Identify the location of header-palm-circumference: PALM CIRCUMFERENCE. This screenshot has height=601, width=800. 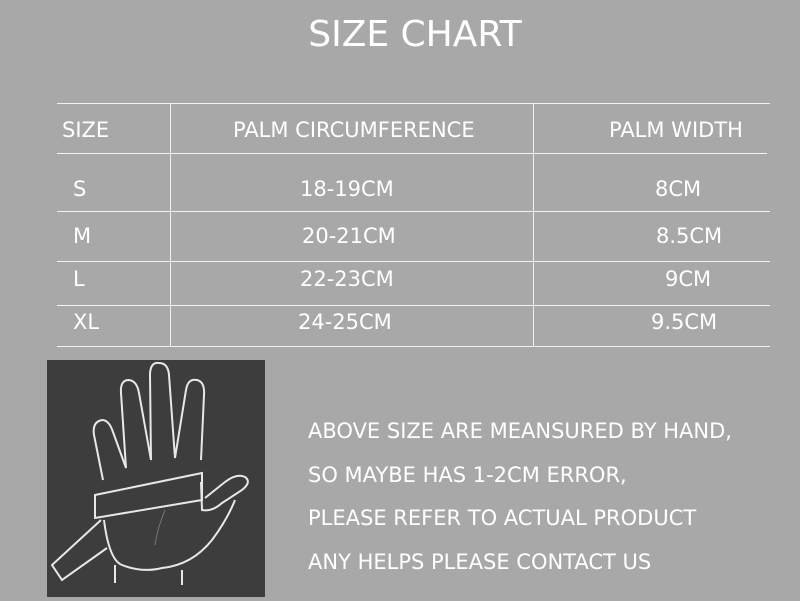
(354, 130).